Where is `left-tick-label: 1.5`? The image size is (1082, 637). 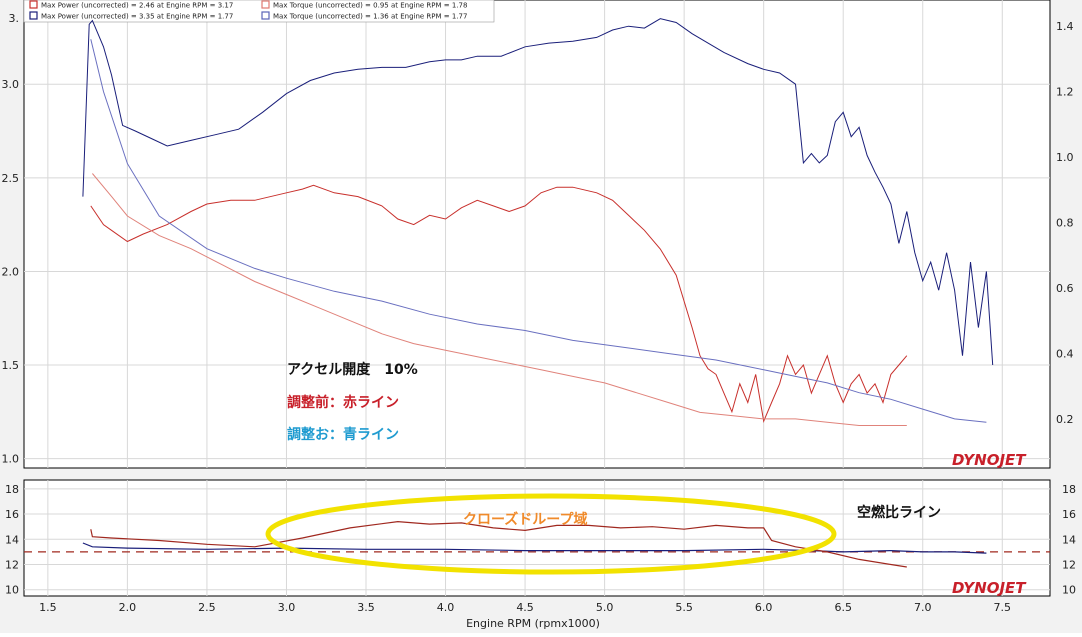 left-tick-label: 1.5 is located at coordinates (11, 365).